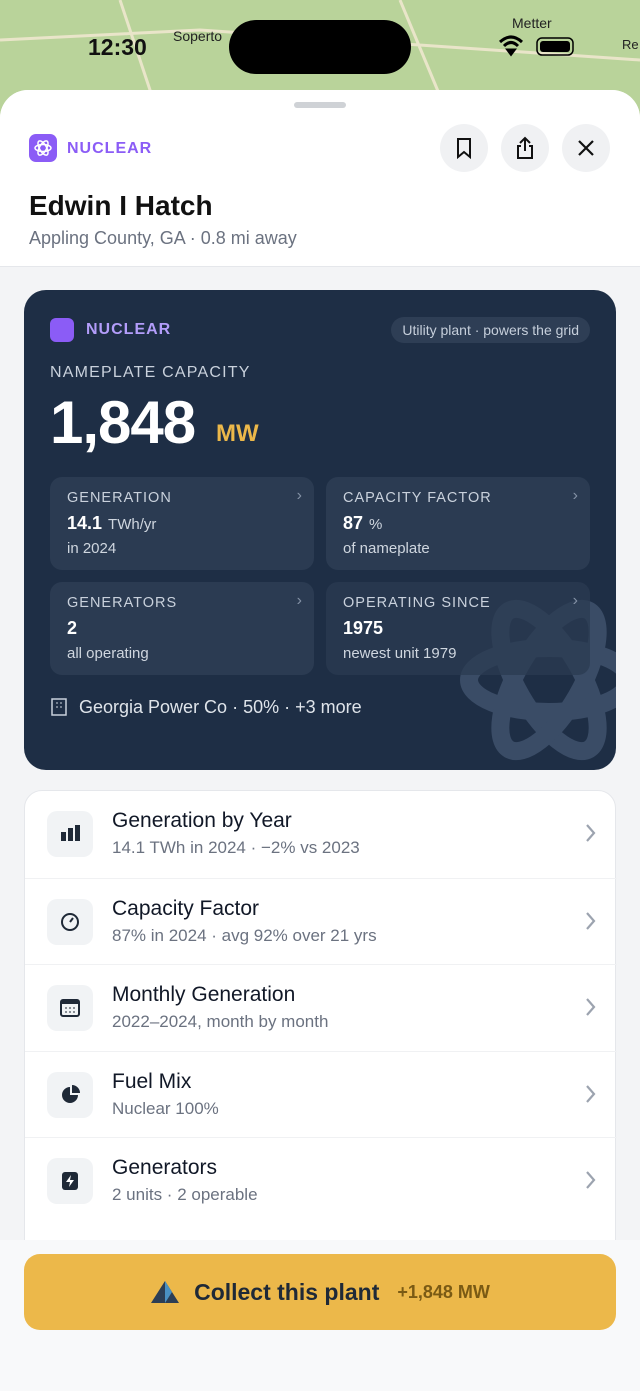  Describe the element at coordinates (321, 1093) in the screenshot. I see `menu-row: Fuel Mix Nuclear 100%` at that location.